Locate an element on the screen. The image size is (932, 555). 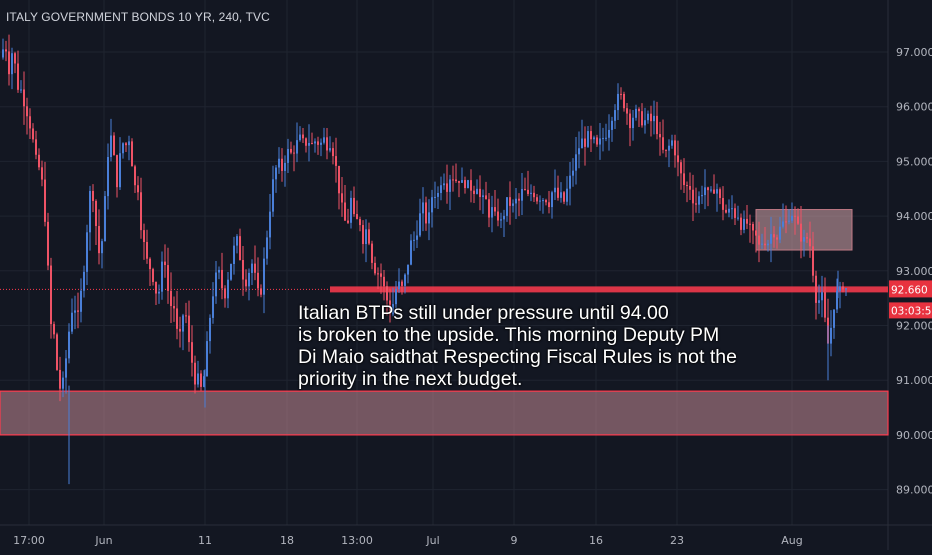
chart-title: ITALY GOVERNMENT BONDS 10 YR, 240, TVC is located at coordinates (138, 17).